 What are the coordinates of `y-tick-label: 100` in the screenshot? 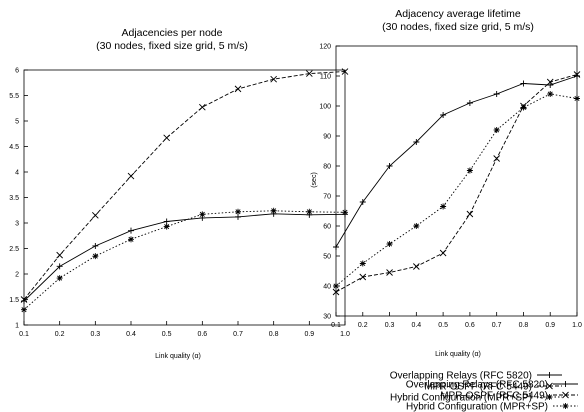 It's located at (325, 107).